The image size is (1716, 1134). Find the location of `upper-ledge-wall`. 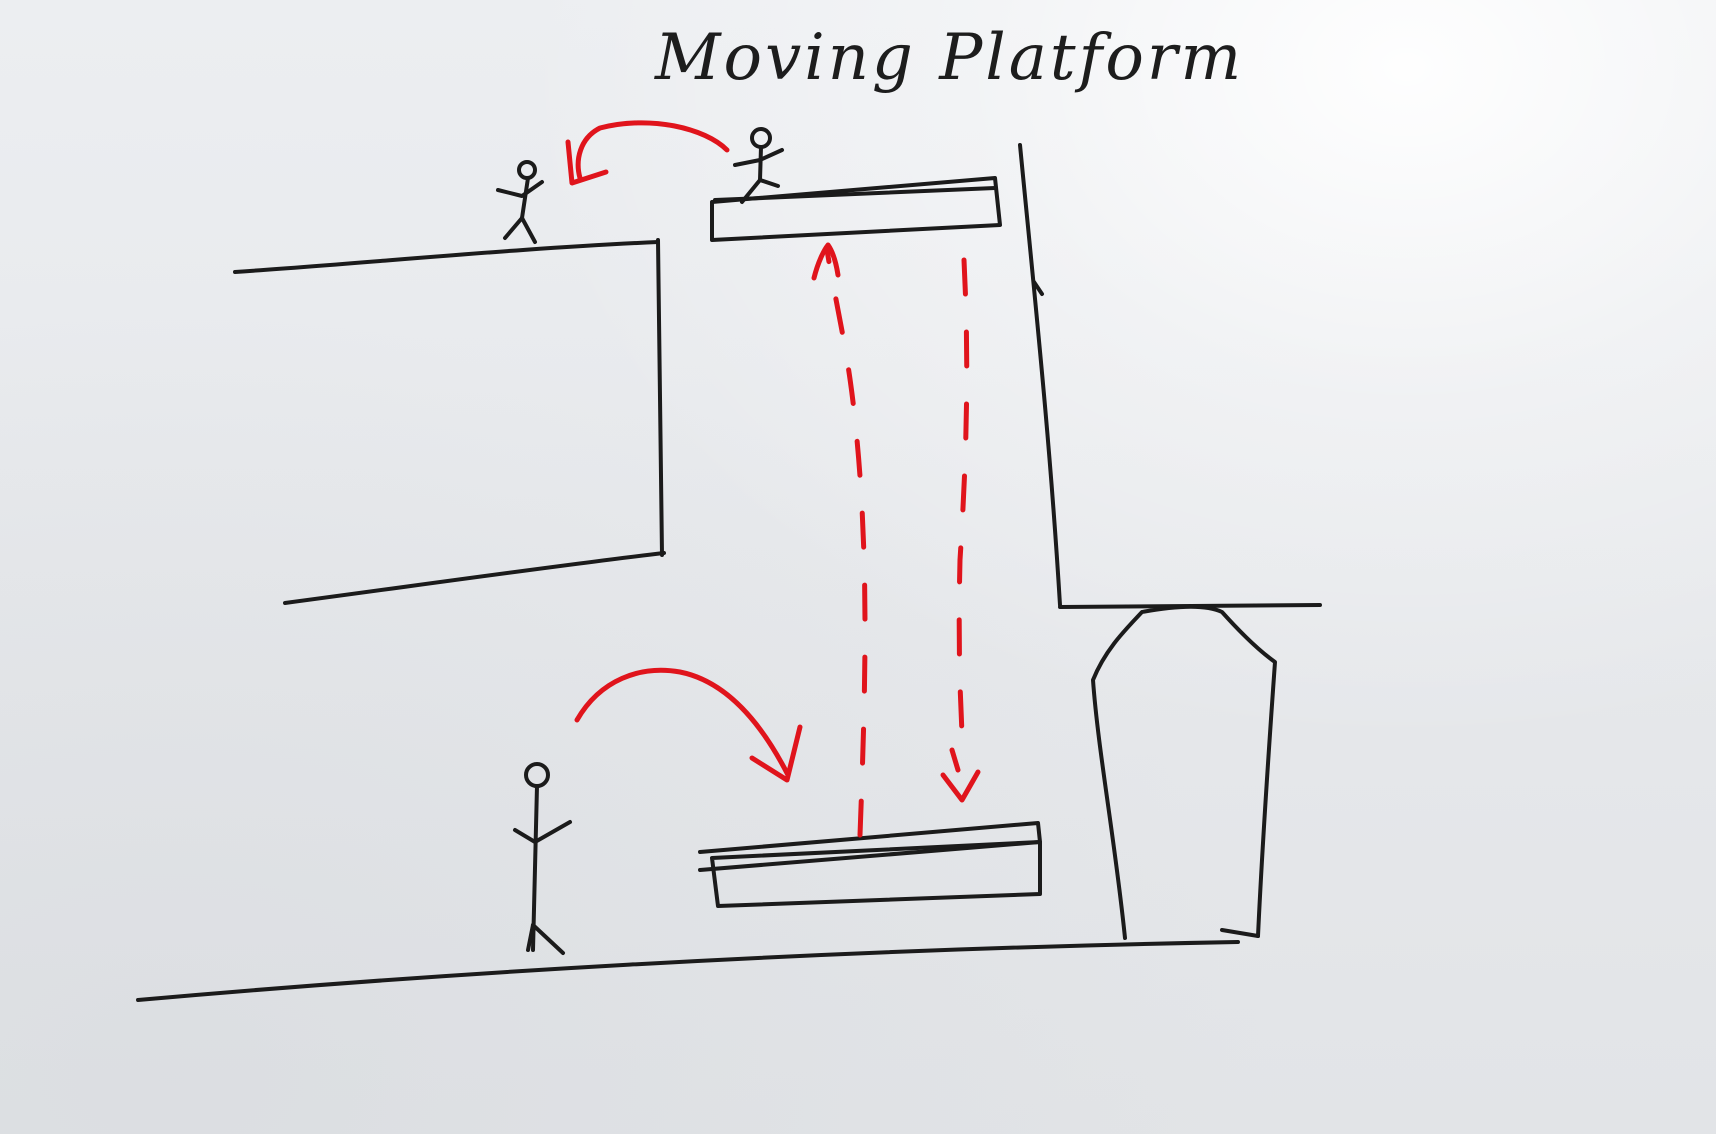

upper-ledge-wall is located at coordinates (660, 397).